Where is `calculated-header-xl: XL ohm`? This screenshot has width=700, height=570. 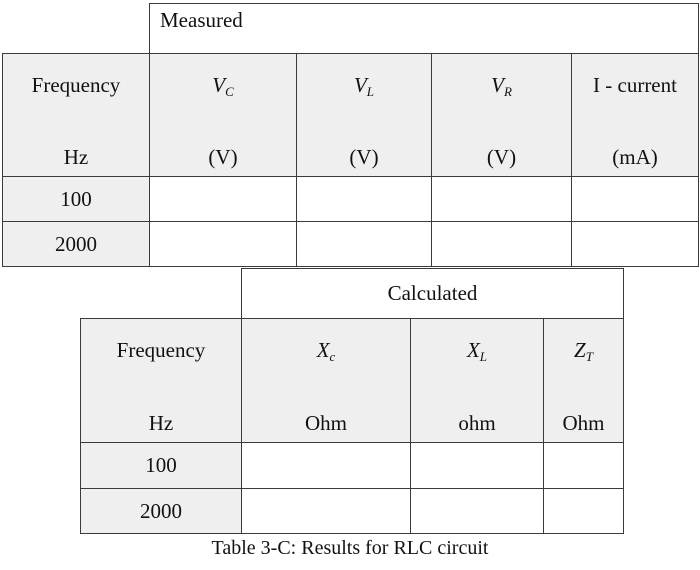 calculated-header-xl: XL ohm is located at coordinates (477, 380).